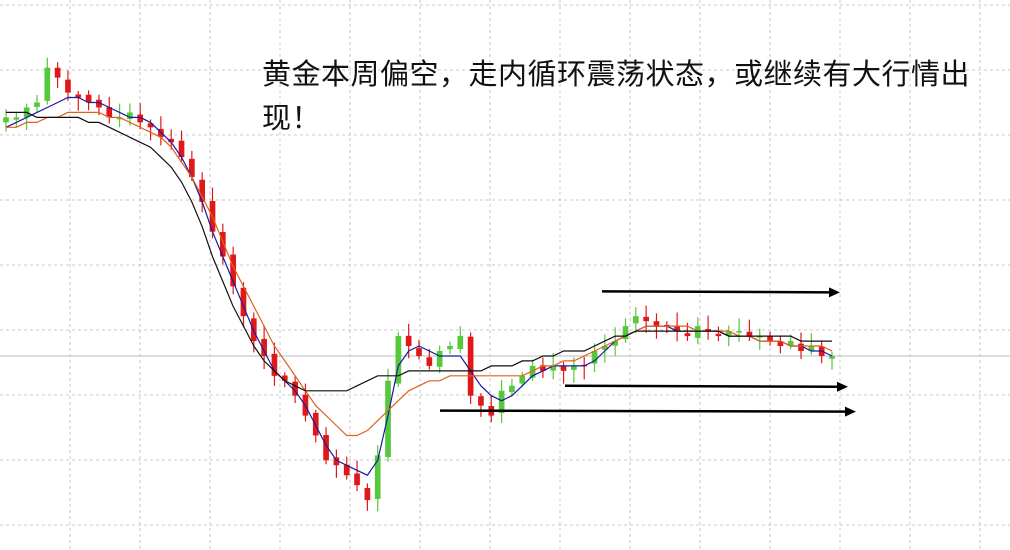 Image resolution: width=1010 pixels, height=550 pixels. Describe the element at coordinates (616, 96) in the screenshot. I see `chart-annotation: 黄金本周偏空，走内循环震荡状态，或继续有大行情出现！` at that location.